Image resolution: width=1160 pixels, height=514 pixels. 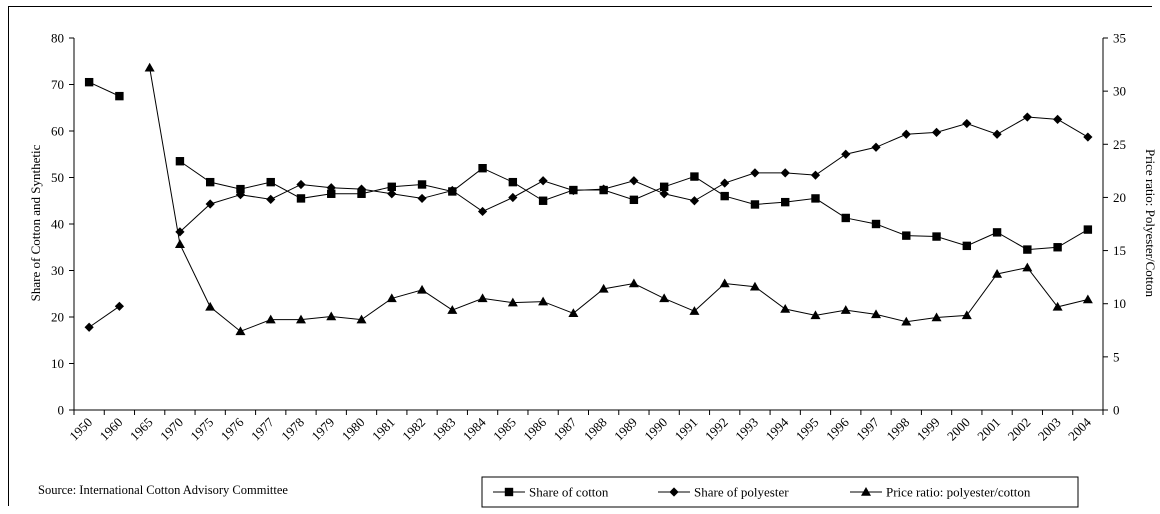 What do you see at coordinates (61, 410) in the screenshot?
I see `left-tick-label: 0` at bounding box center [61, 410].